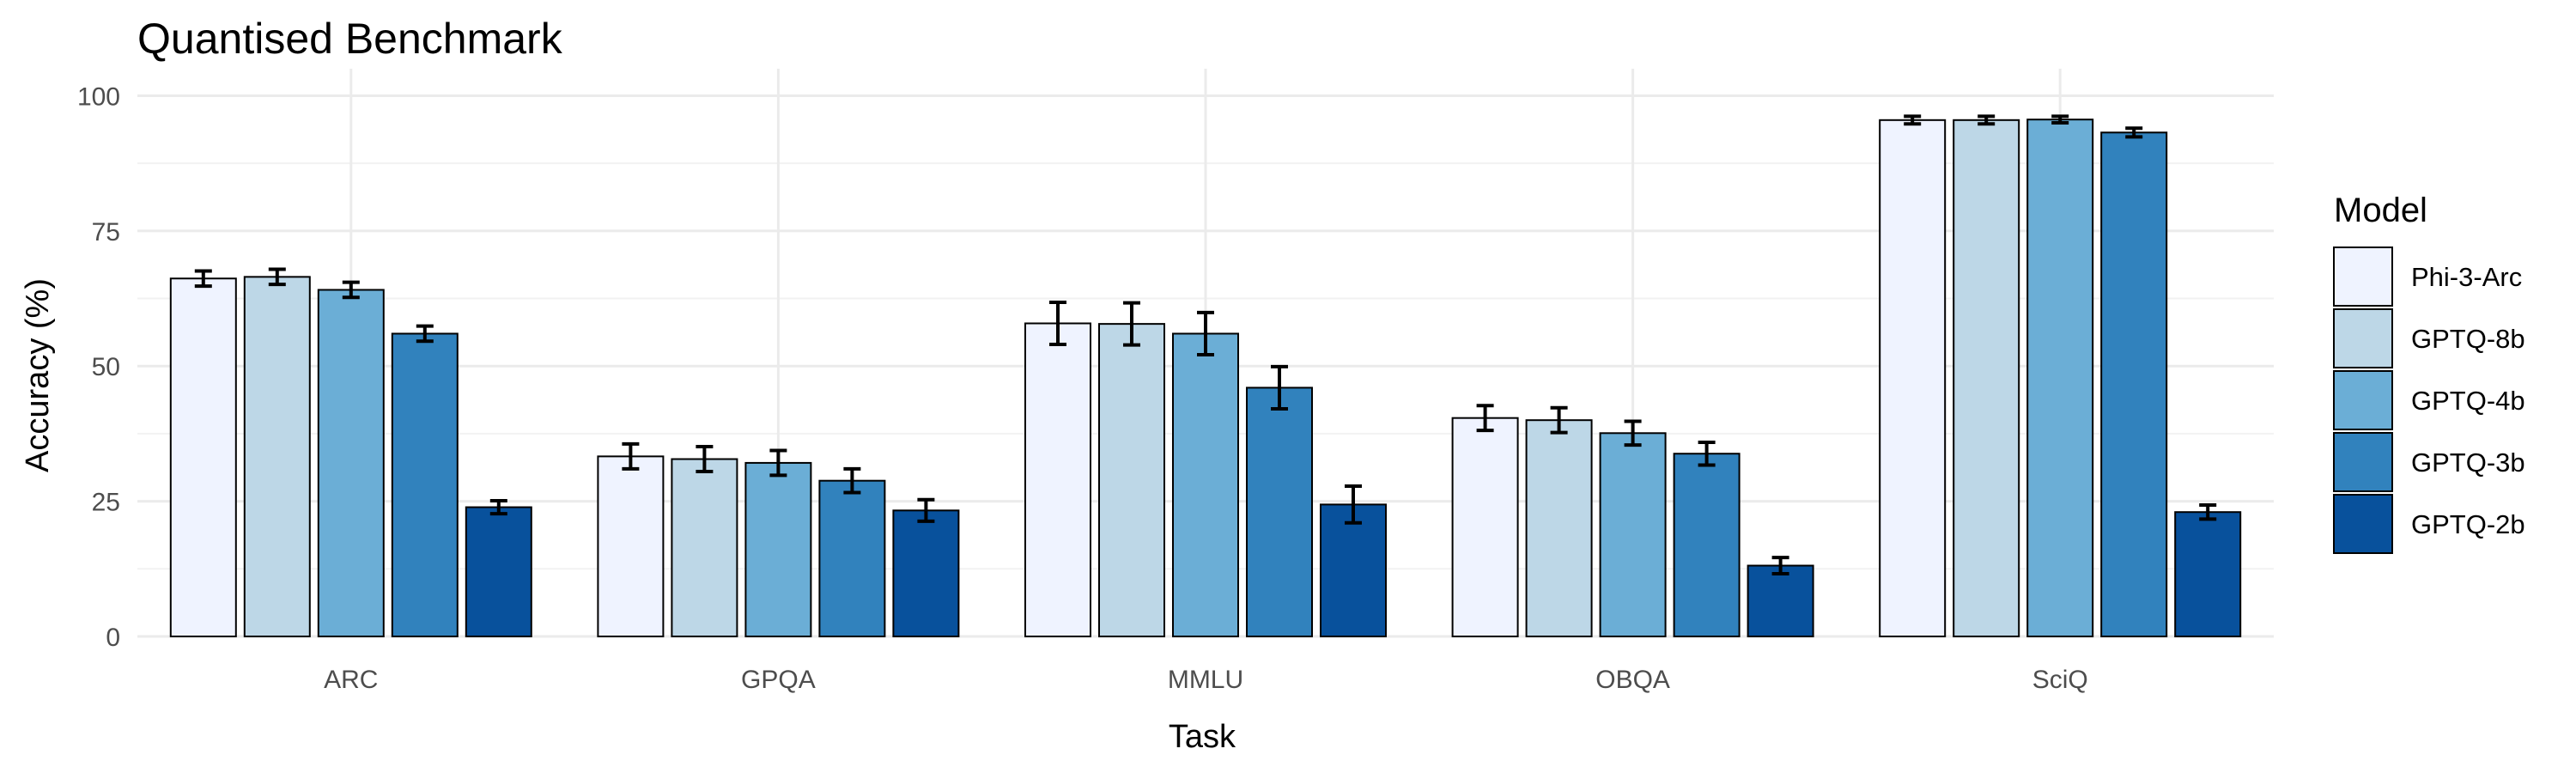  What do you see at coordinates (203, 457) in the screenshot?
I see `bar-arc-phi-3-arc` at bounding box center [203, 457].